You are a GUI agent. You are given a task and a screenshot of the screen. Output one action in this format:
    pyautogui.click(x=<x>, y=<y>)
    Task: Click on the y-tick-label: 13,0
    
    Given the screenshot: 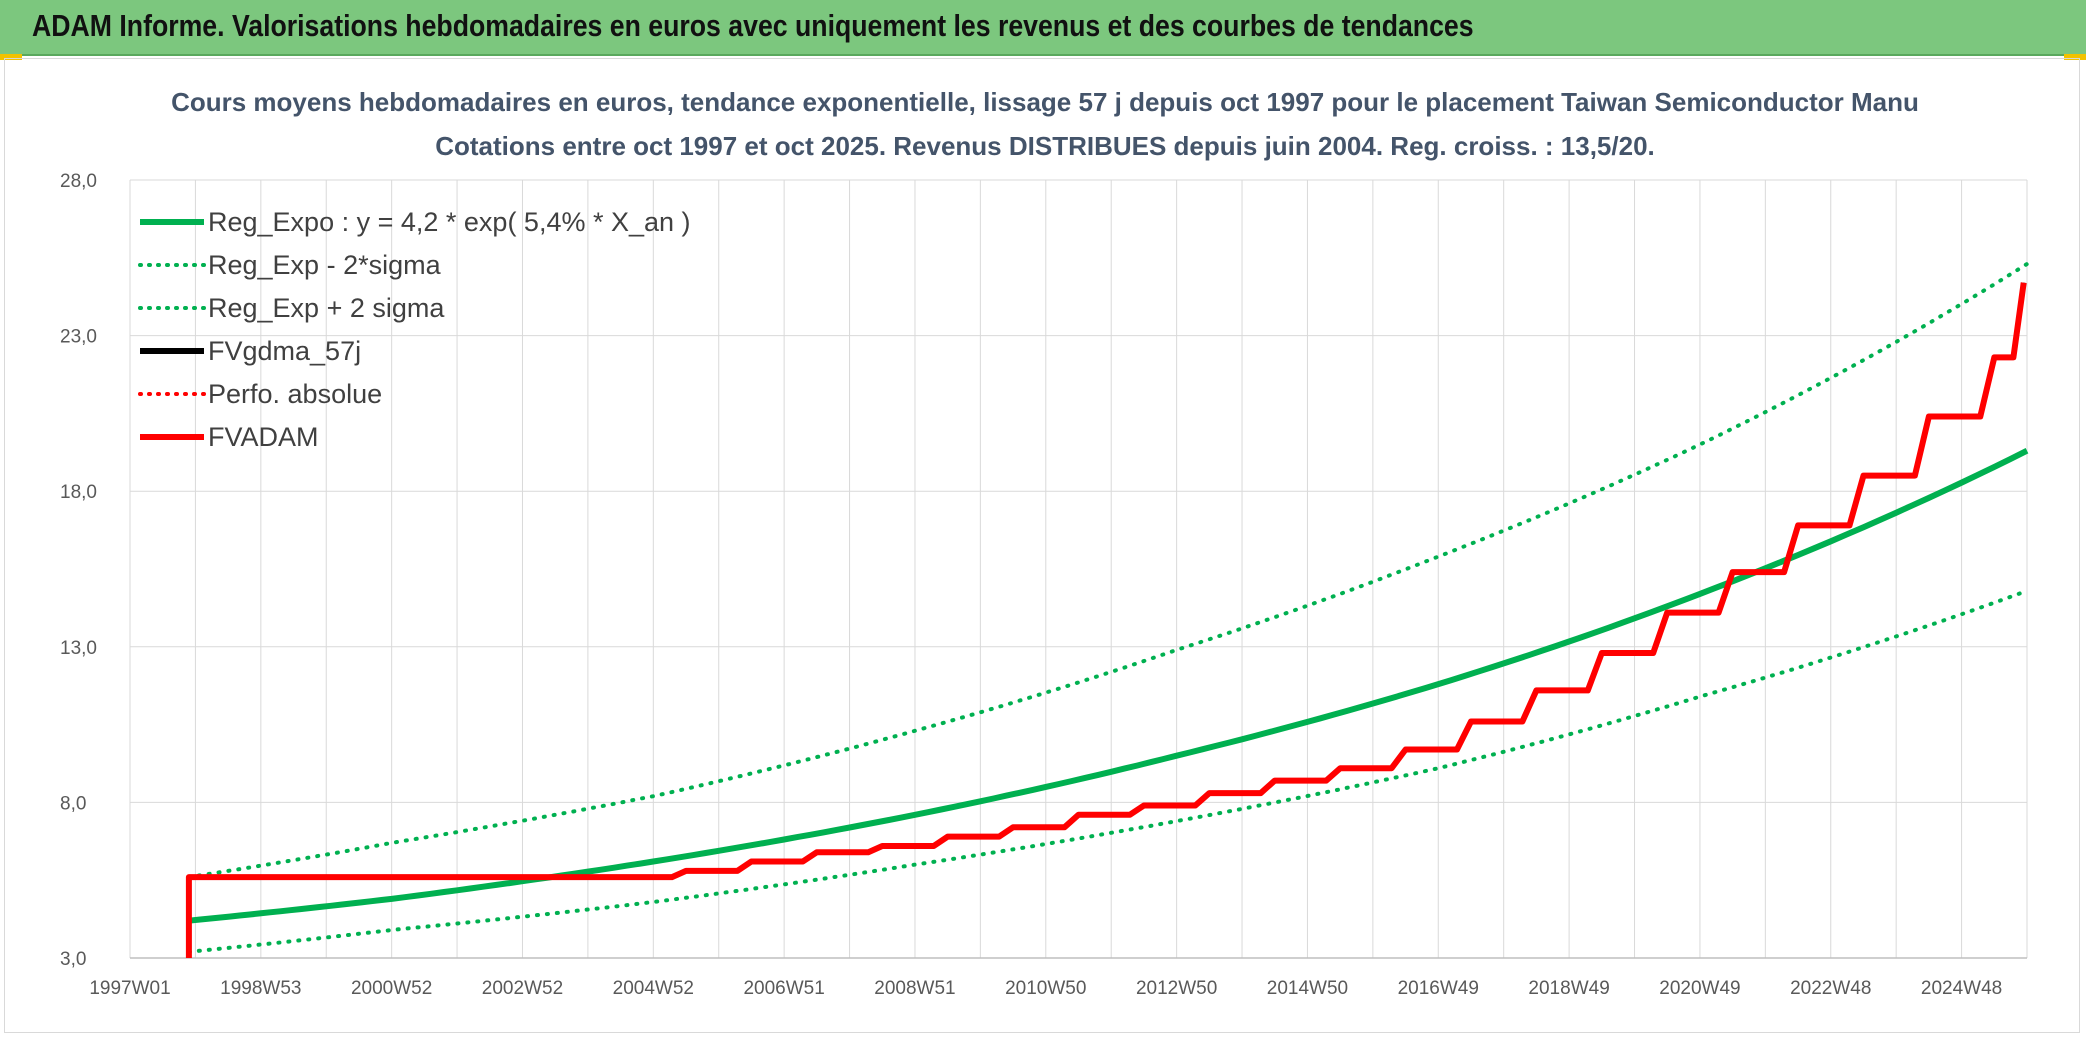 What is the action you would take?
    pyautogui.click(x=78, y=648)
    